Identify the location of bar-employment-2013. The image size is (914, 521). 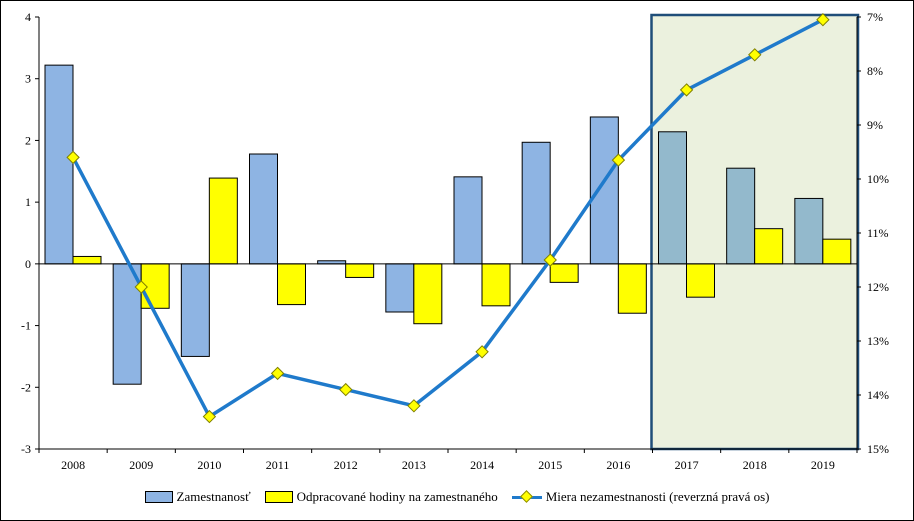
(400, 288).